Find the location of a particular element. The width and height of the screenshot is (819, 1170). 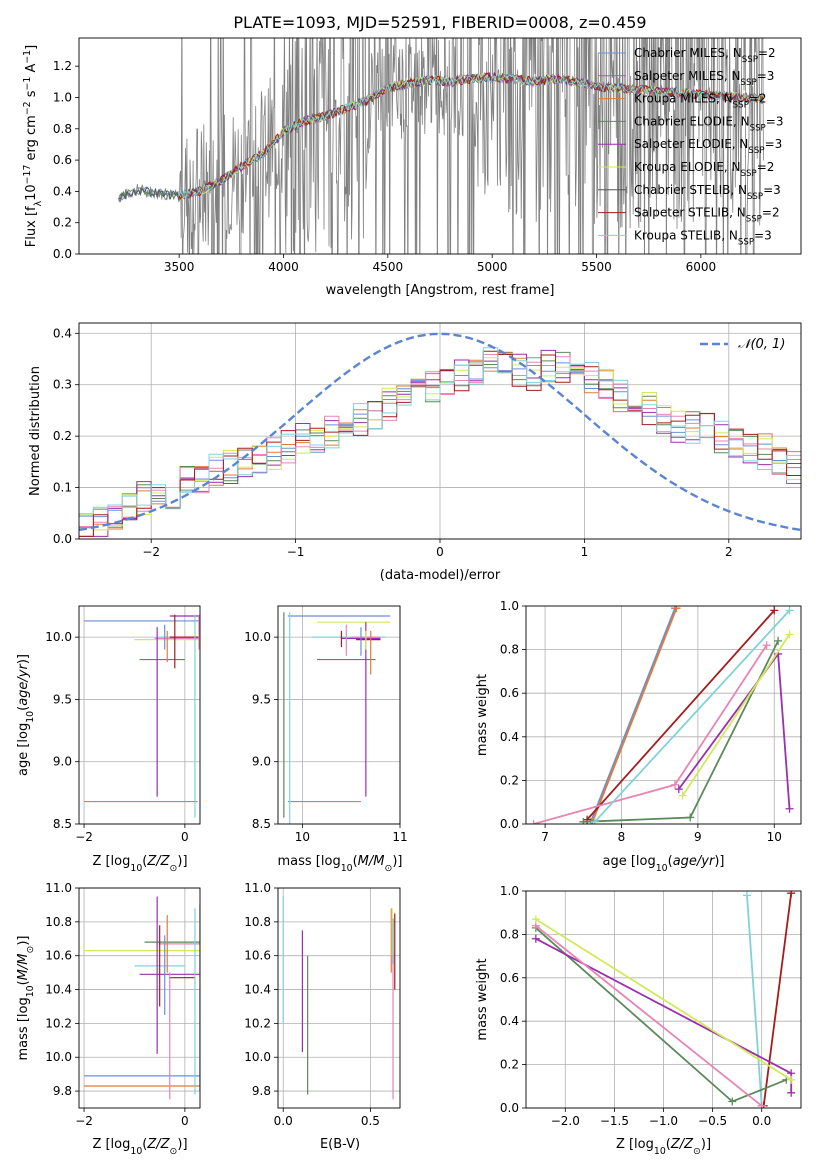

age-vs-mass-ytick-label: 8.5 is located at coordinates (261, 824).